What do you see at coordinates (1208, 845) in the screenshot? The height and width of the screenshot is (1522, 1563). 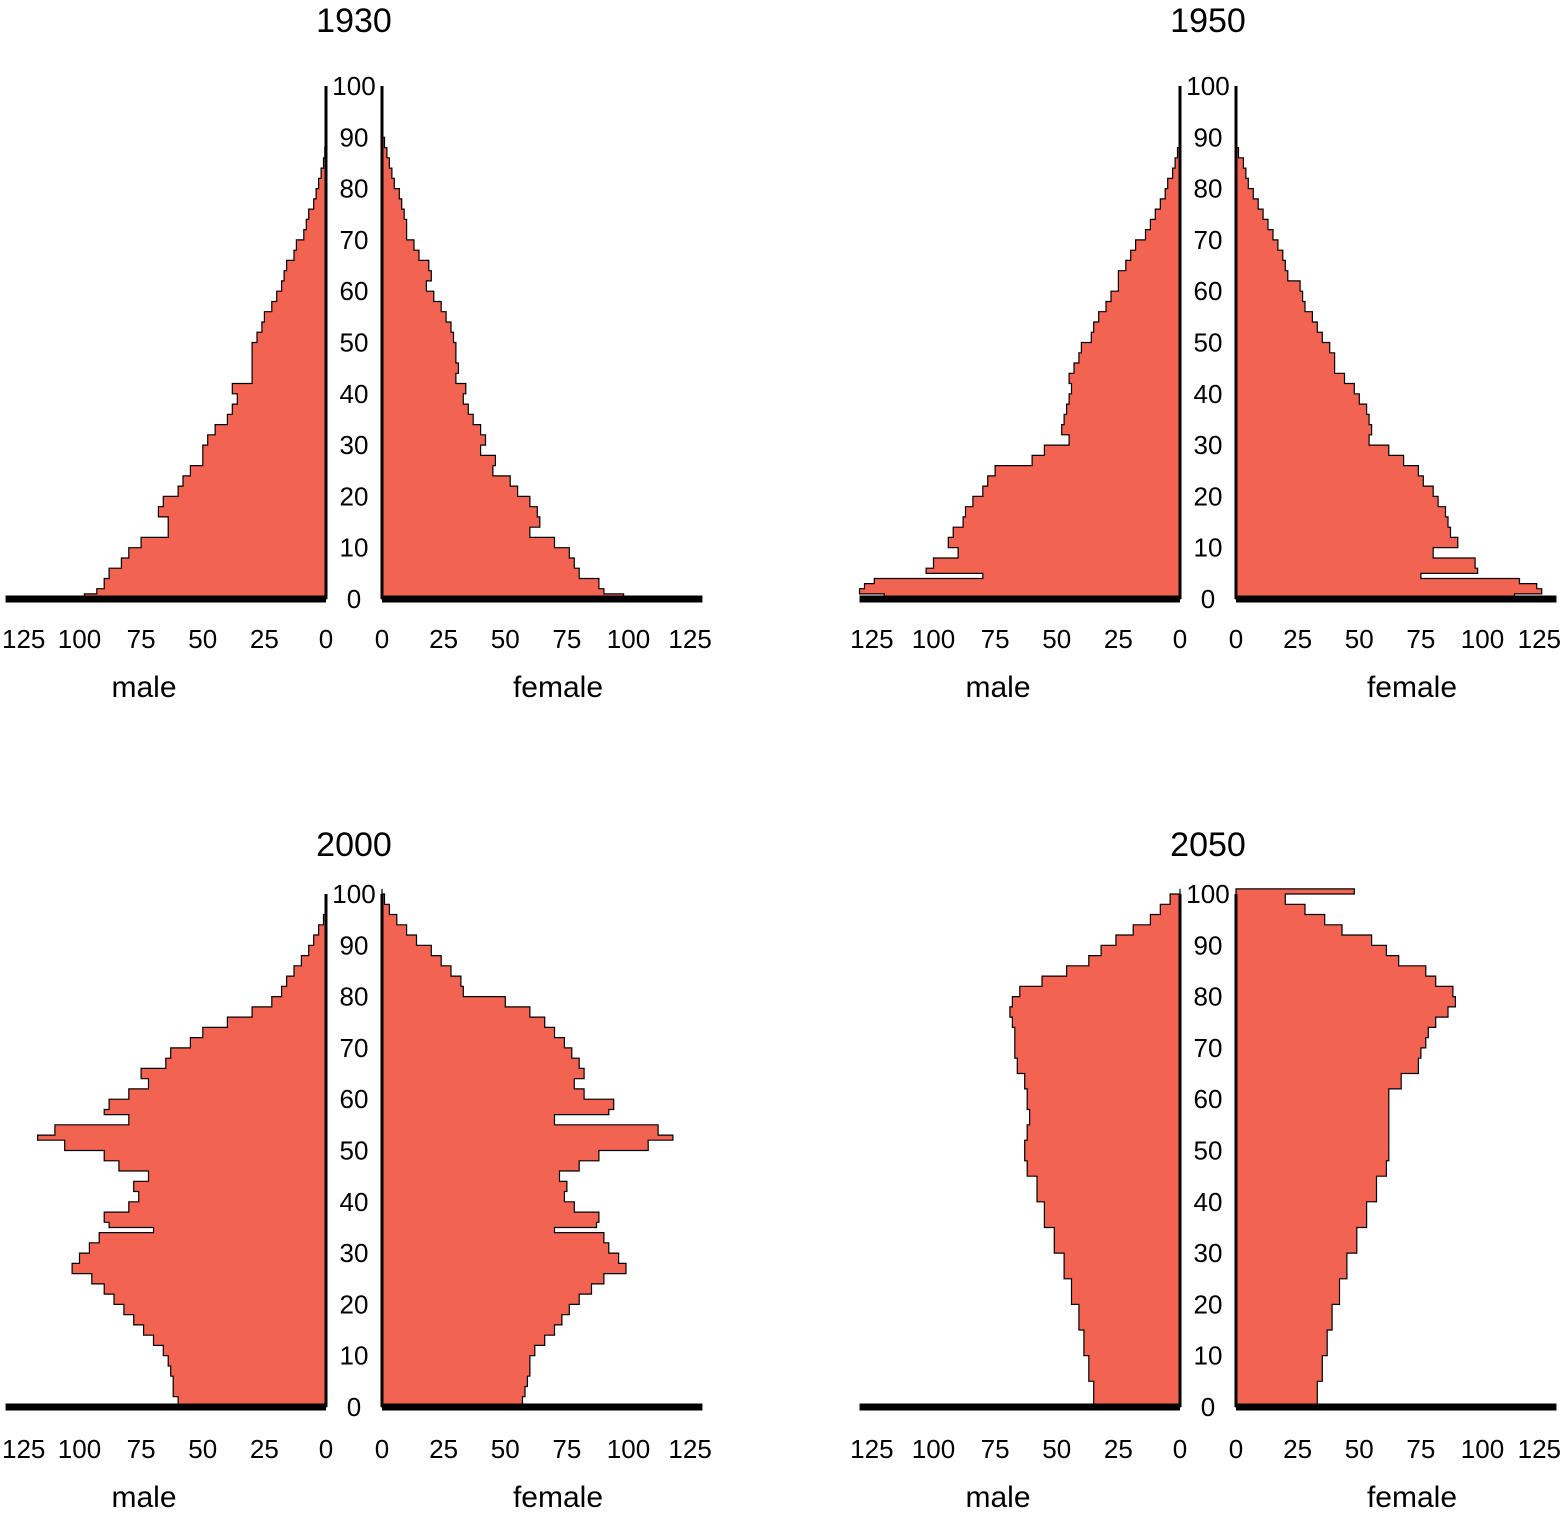 I see `panel-title: 2050` at bounding box center [1208, 845].